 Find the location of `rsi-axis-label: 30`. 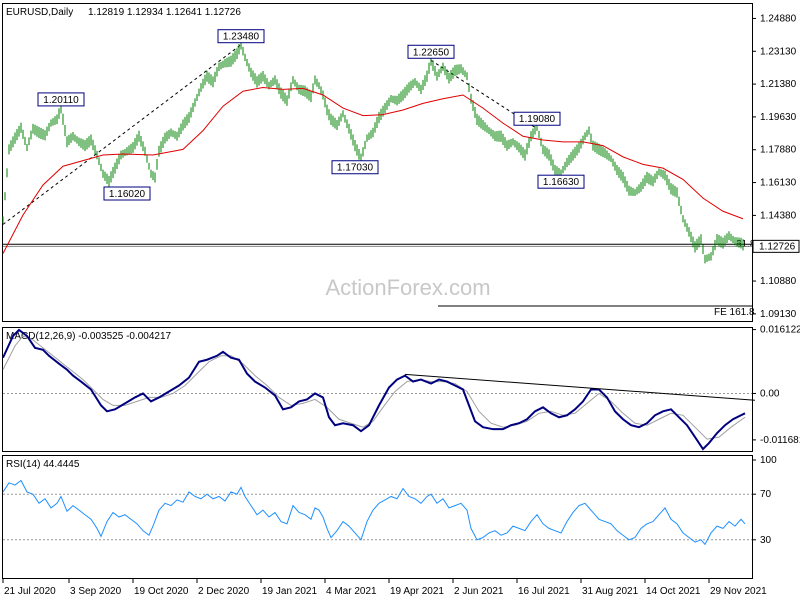

rsi-axis-label: 30 is located at coordinates (766, 540).